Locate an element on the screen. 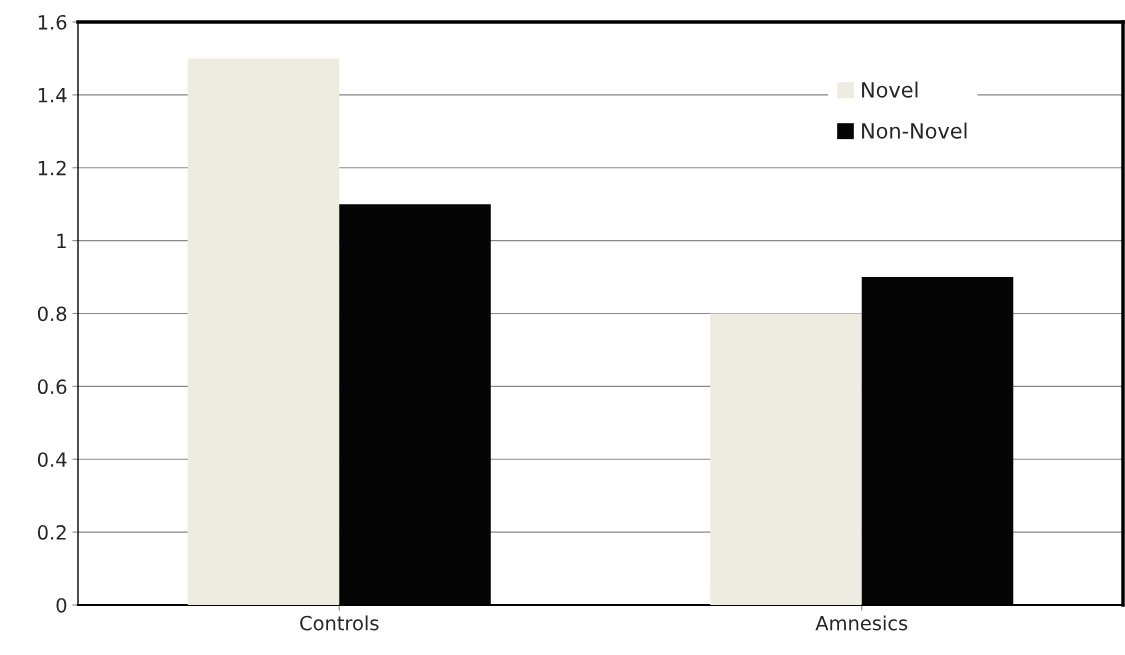 Image resolution: width=1125 pixels, height=655 pixels. y-tick-label: 0 is located at coordinates (61, 605).